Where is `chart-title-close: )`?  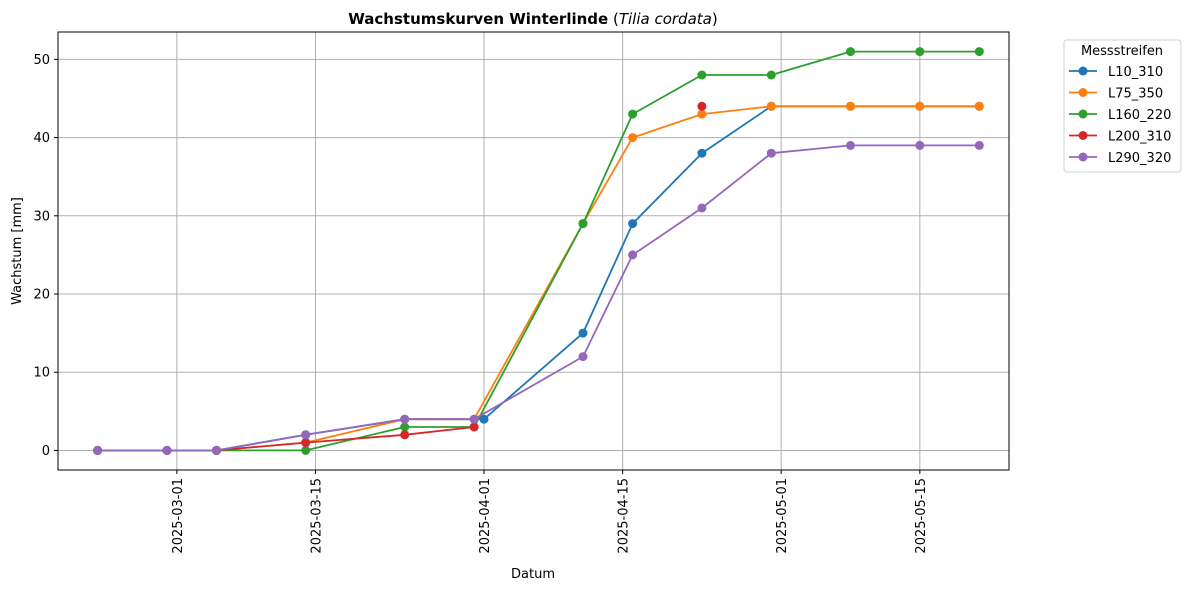 chart-title-close: ) is located at coordinates (715, 19).